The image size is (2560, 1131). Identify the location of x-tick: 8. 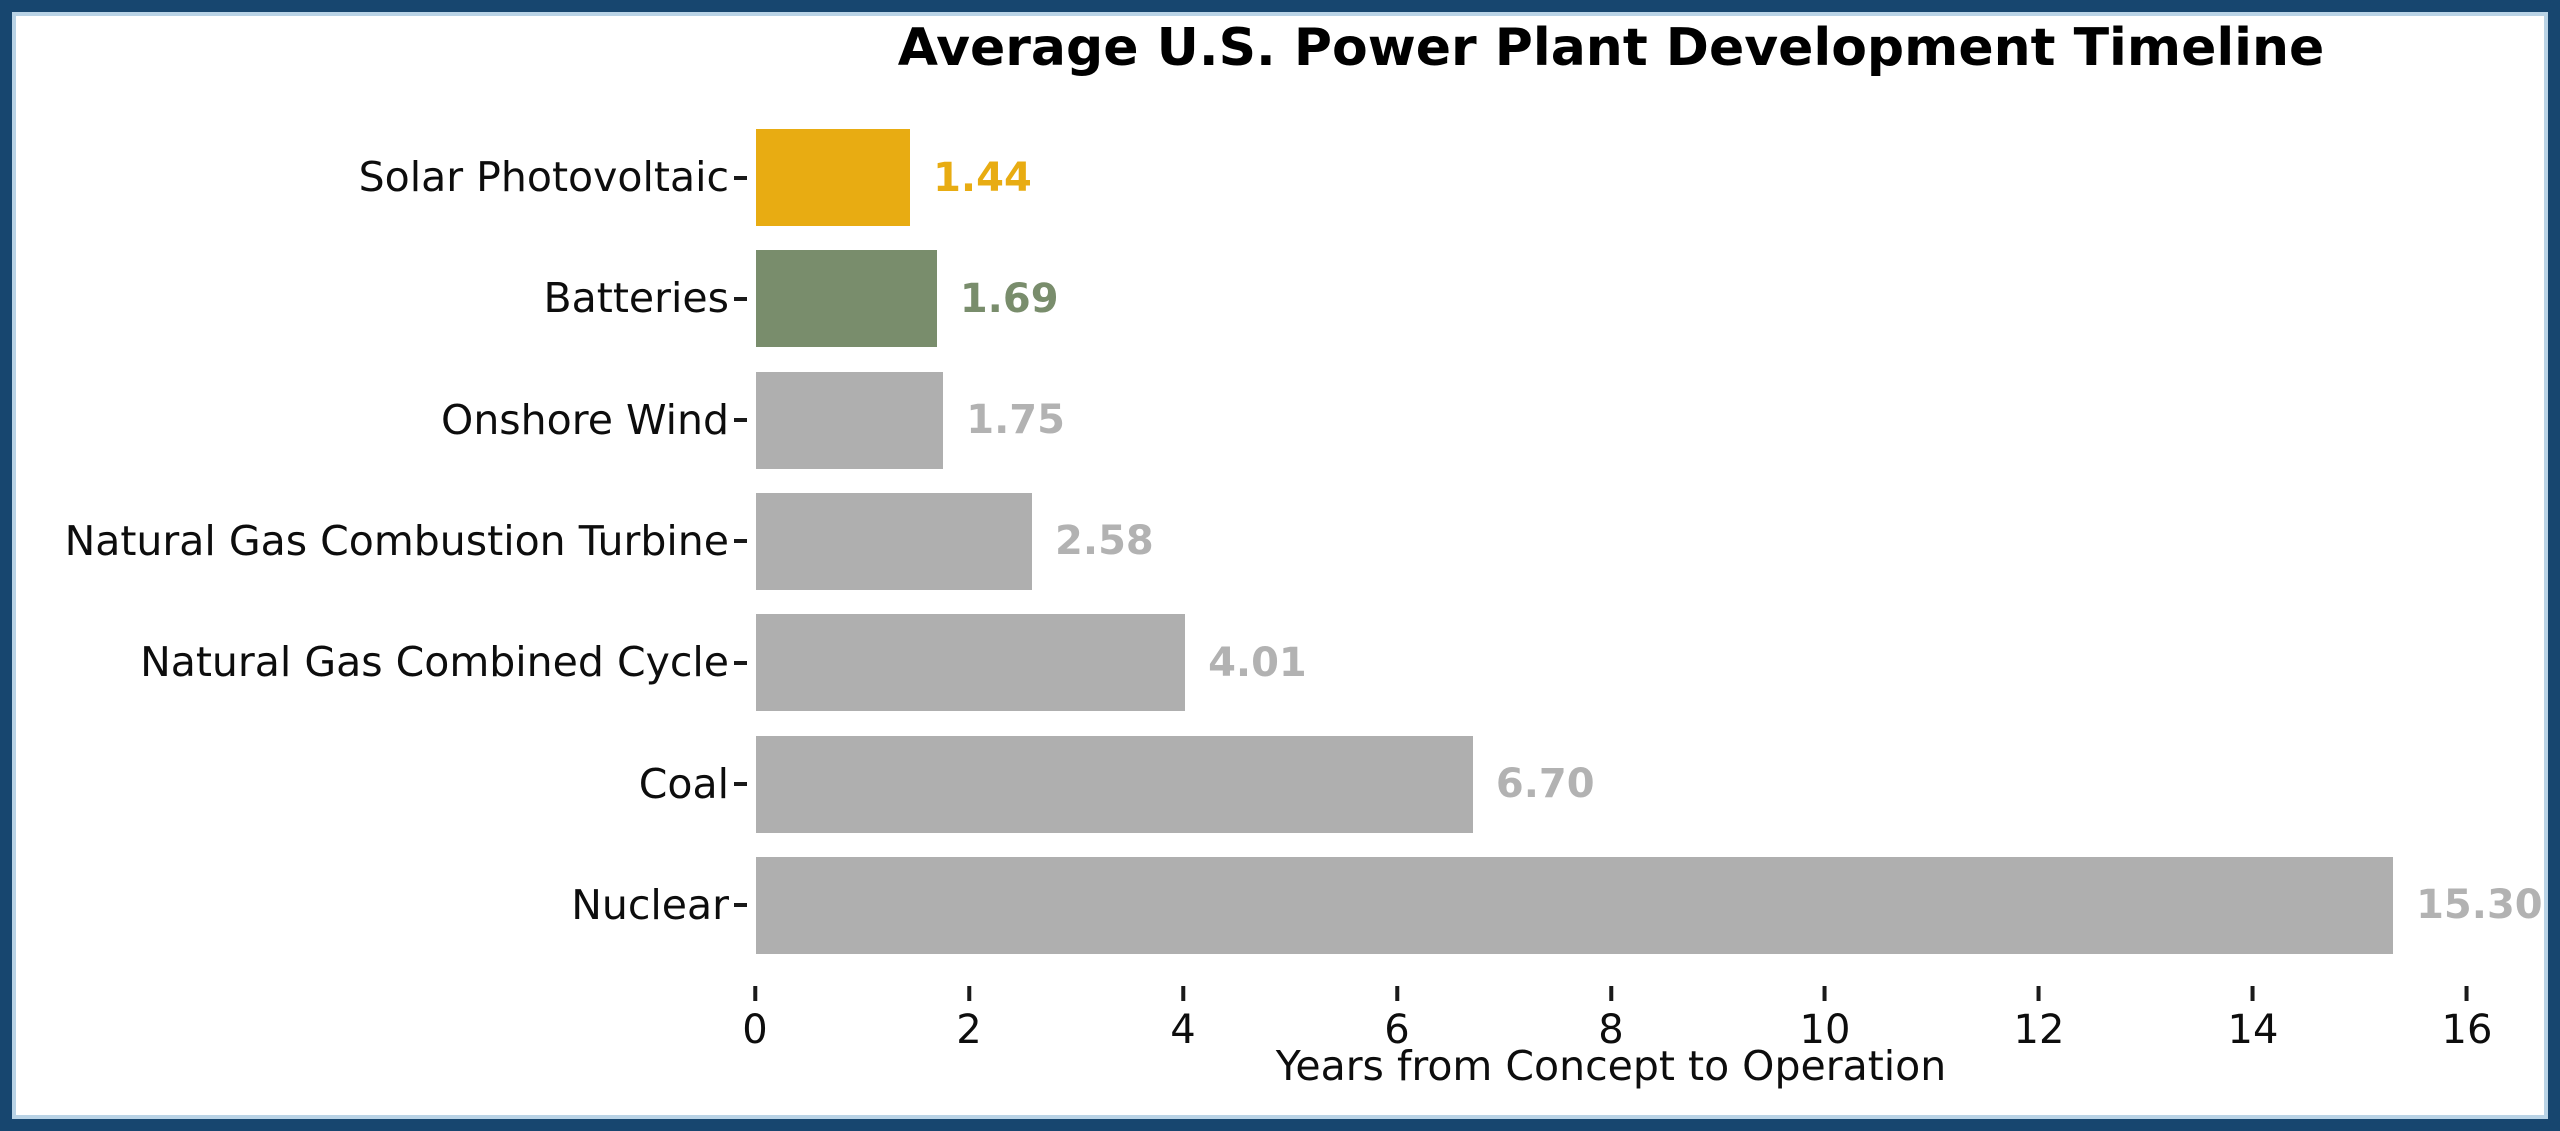
(1611, 1019).